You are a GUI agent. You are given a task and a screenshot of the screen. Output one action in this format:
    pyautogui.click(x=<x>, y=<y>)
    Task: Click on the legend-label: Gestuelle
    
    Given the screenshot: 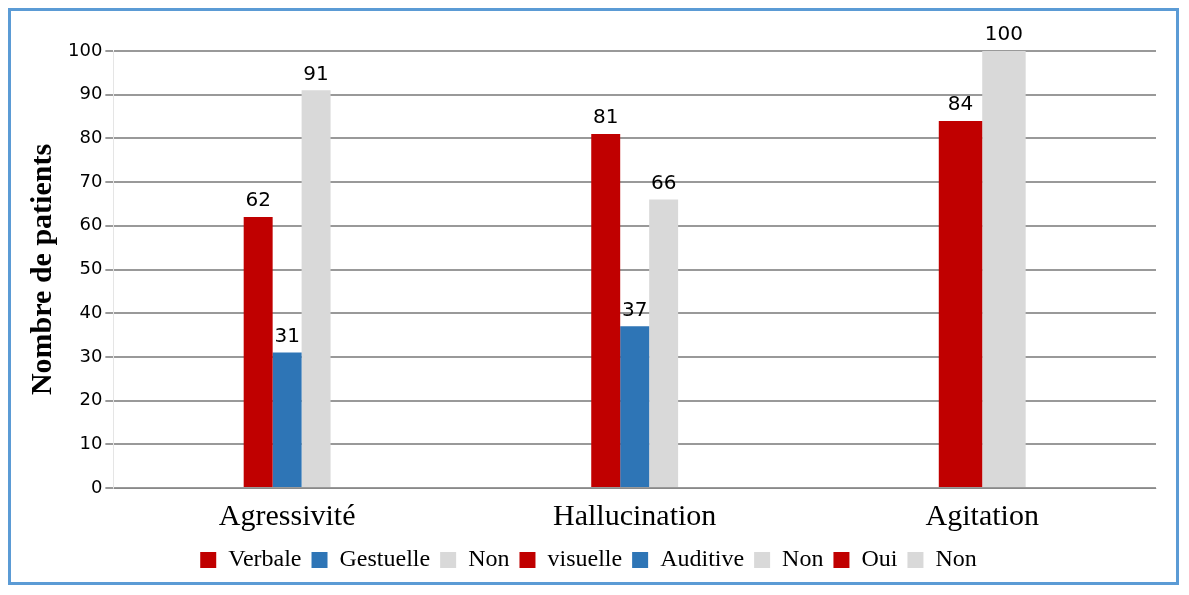 What is the action you would take?
    pyautogui.click(x=385, y=558)
    